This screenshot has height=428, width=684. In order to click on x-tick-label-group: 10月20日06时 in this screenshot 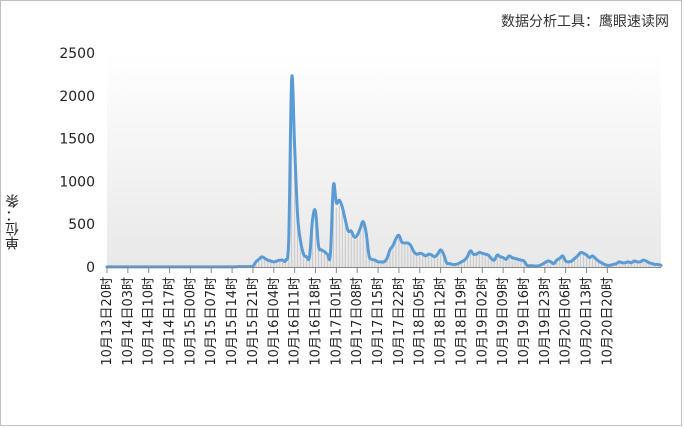, I will do `click(566, 321)`.